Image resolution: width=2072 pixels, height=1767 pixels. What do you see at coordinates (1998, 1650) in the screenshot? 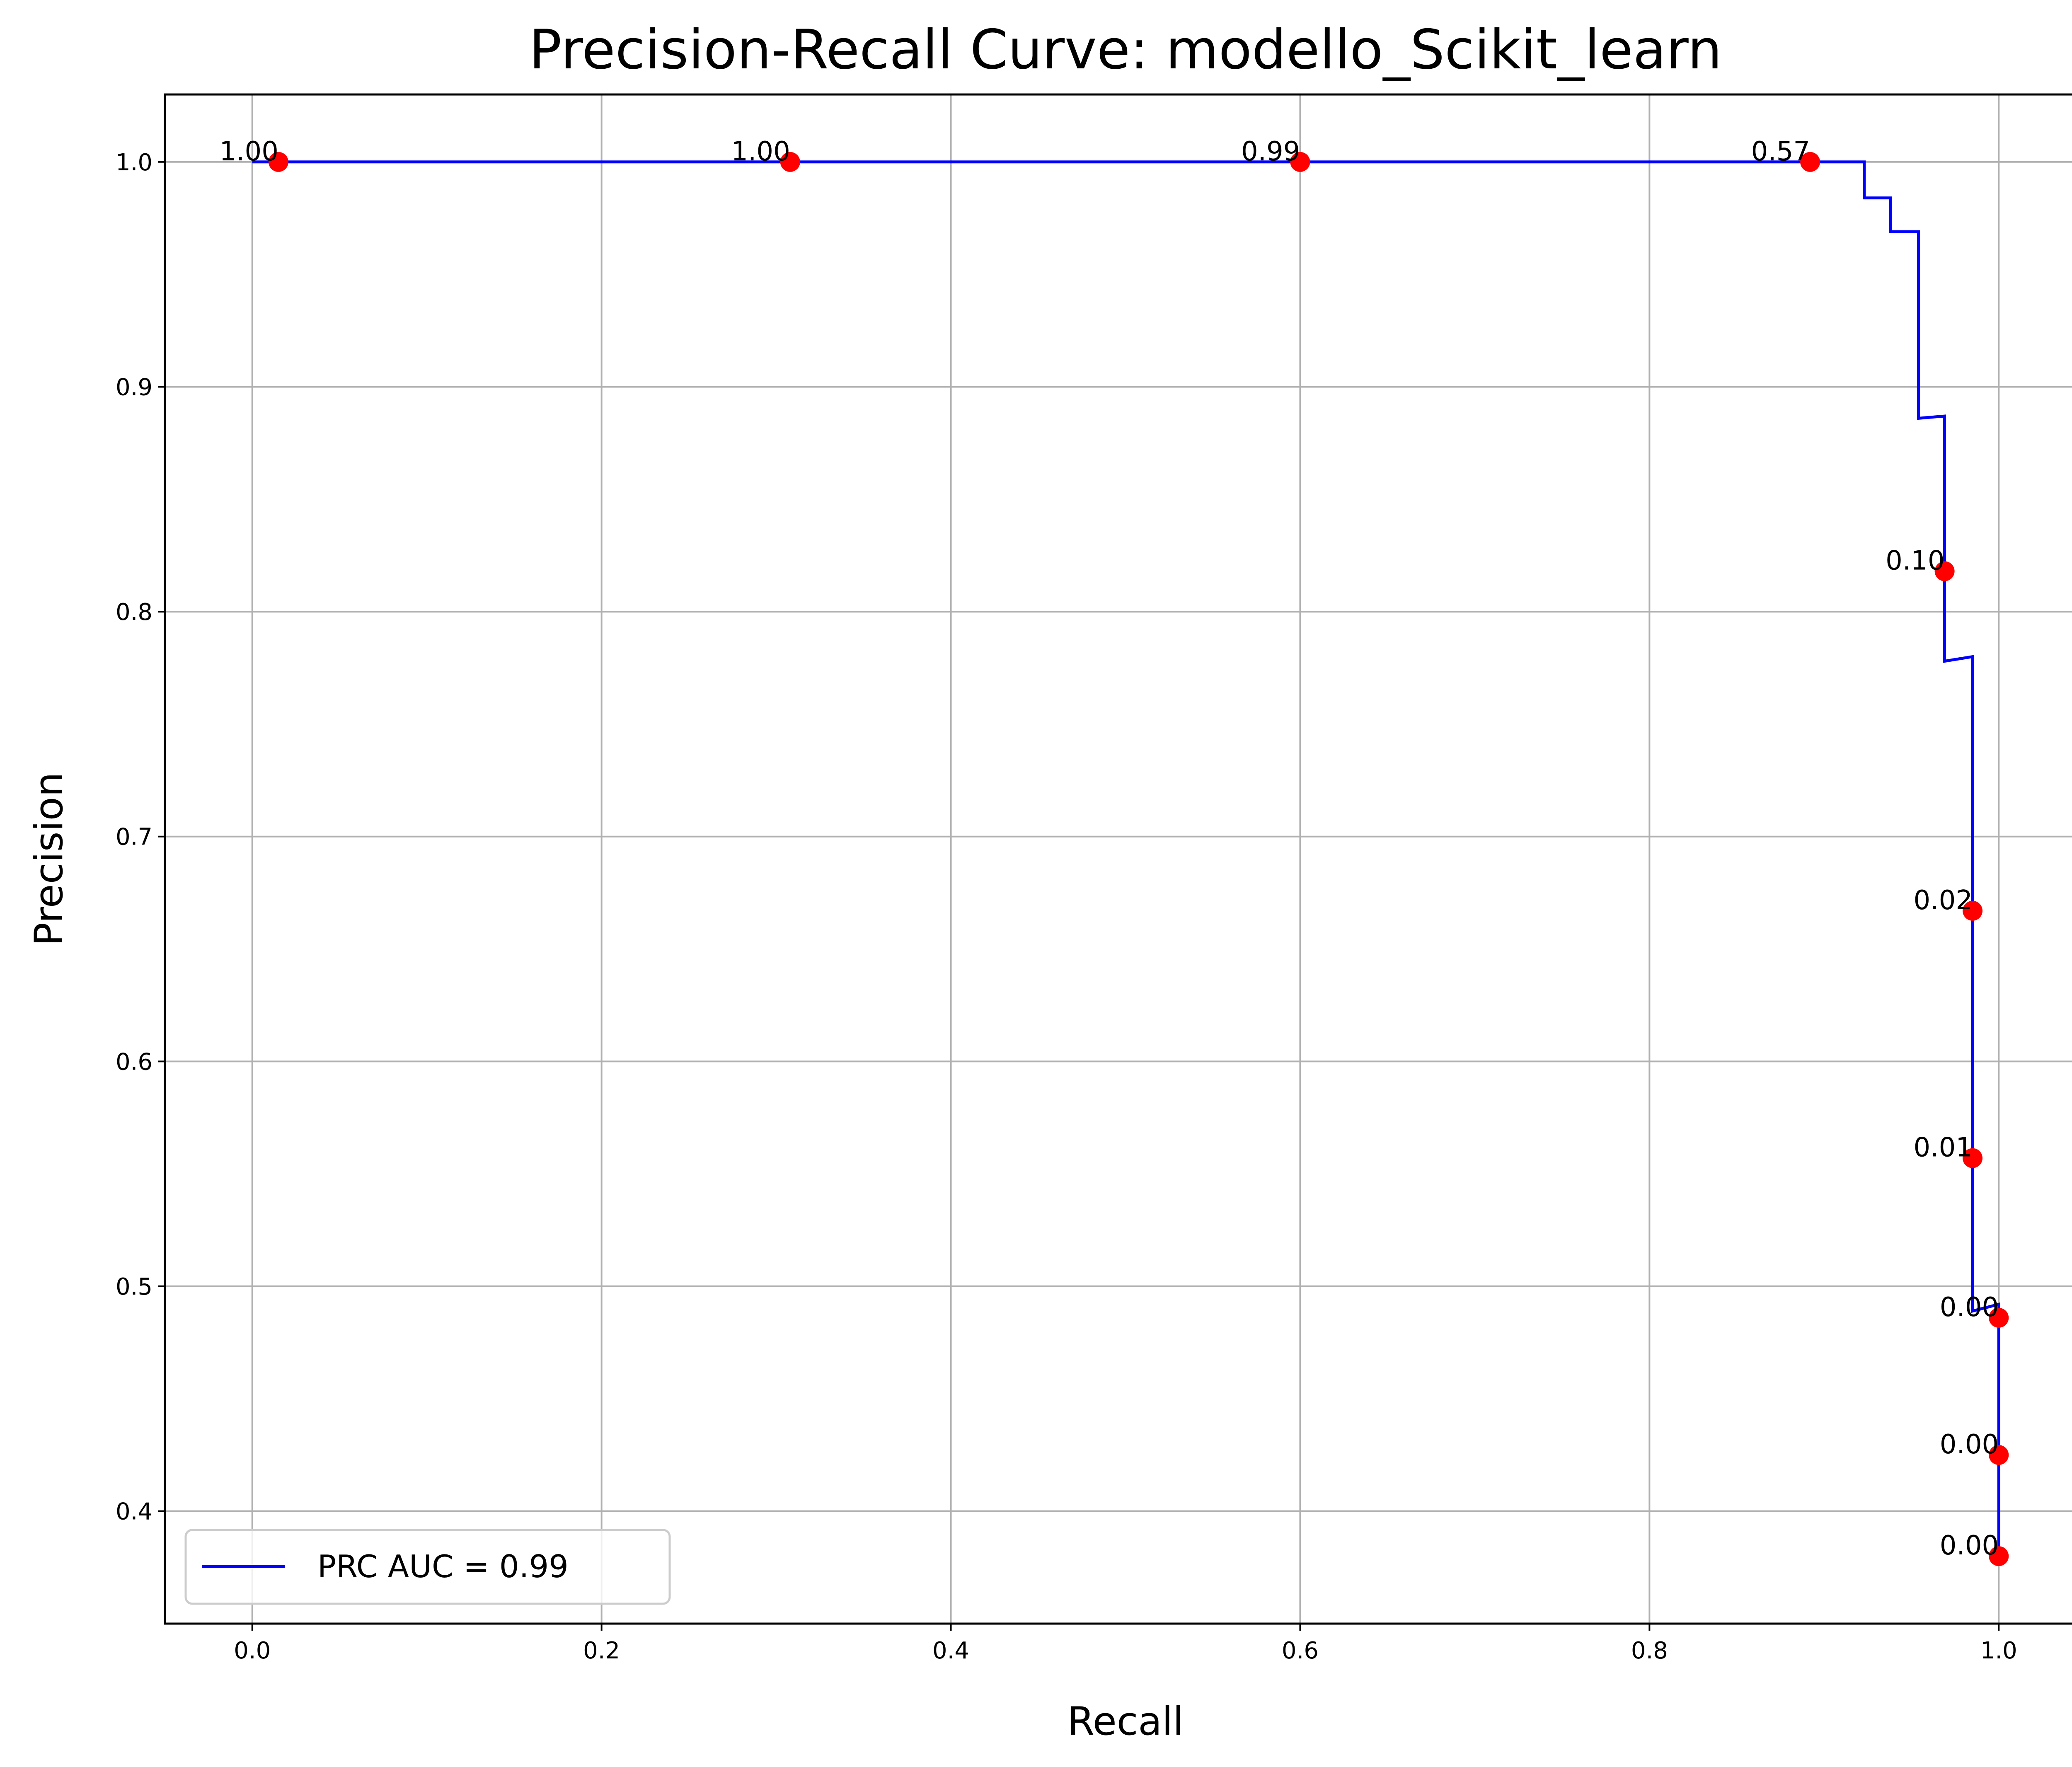
I see `x-tick-label: 1.0` at bounding box center [1998, 1650].